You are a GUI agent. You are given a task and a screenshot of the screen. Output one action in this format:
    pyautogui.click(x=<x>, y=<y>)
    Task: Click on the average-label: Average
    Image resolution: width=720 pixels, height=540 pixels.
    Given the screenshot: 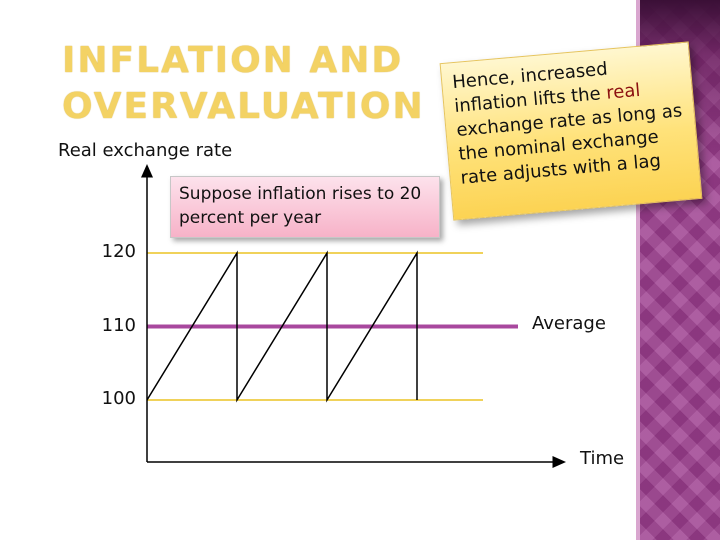 What is the action you would take?
    pyautogui.click(x=569, y=323)
    